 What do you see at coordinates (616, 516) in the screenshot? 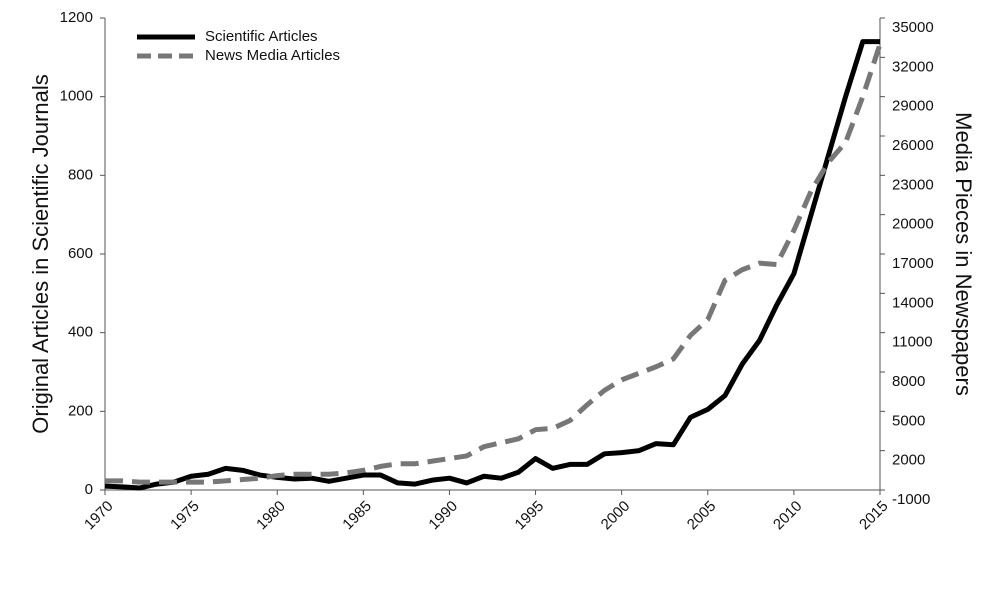
I see `x-tick-label: 2000` at bounding box center [616, 516].